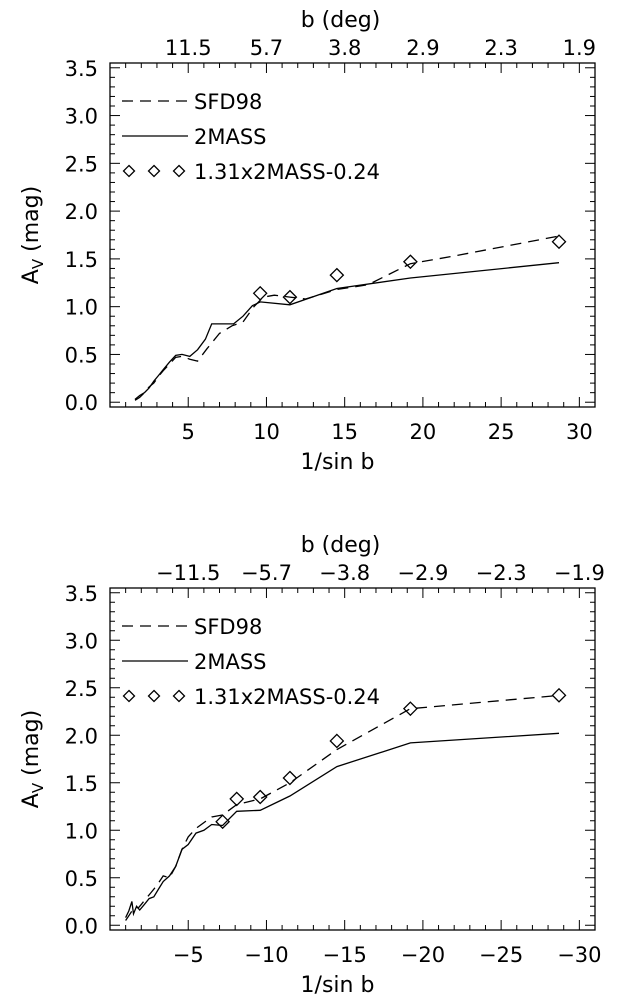 This screenshot has height=1008, width=638. What do you see at coordinates (422, 48) in the screenshot?
I see `top-tick-label: 2.9` at bounding box center [422, 48].